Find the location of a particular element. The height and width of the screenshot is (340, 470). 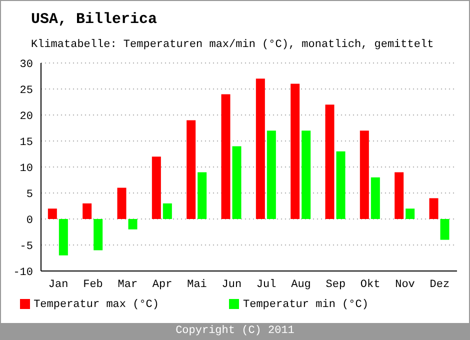

x-tick-label: Jun is located at coordinates (232, 284).